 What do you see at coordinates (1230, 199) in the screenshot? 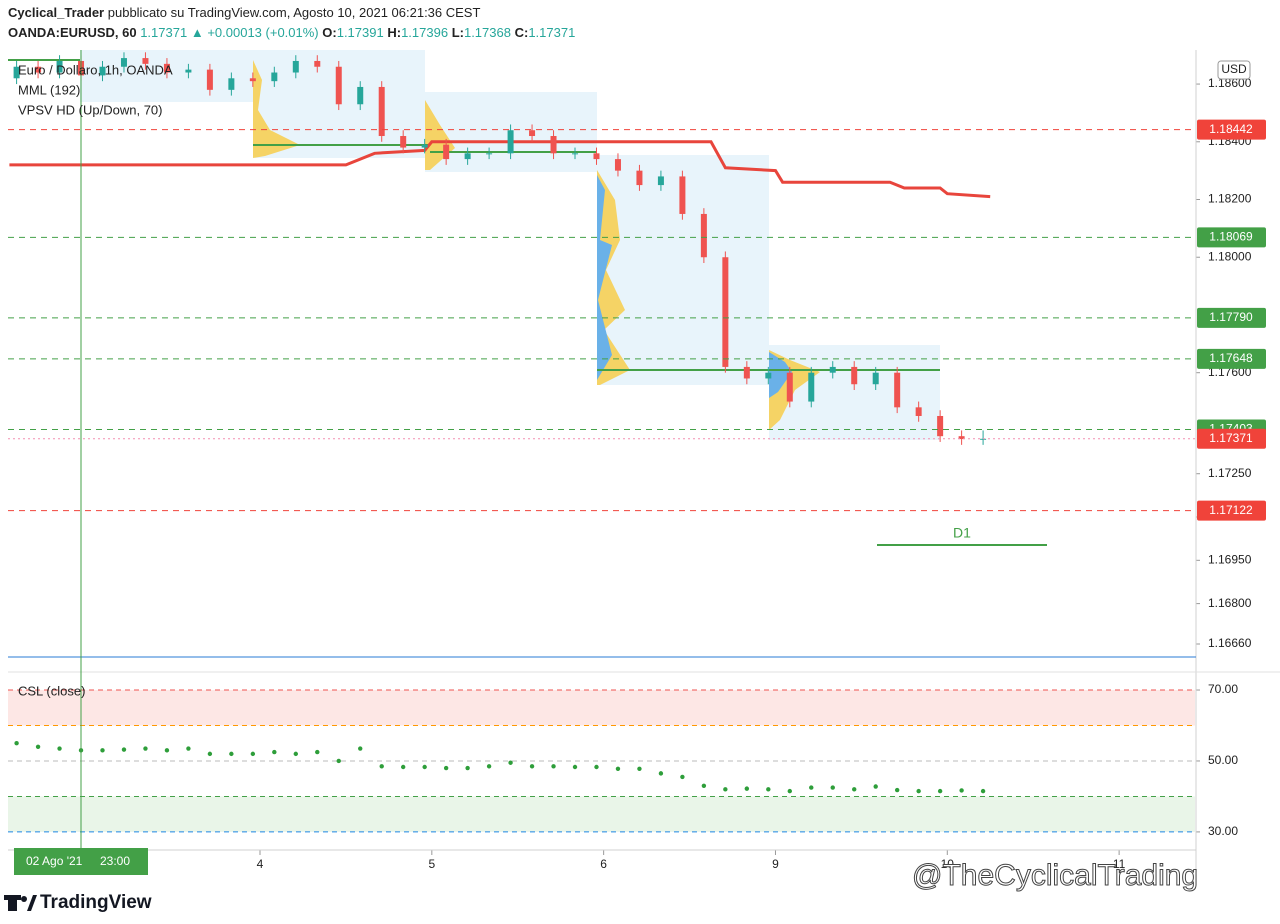
I see `y-tick-label: 1.18200` at bounding box center [1230, 199].